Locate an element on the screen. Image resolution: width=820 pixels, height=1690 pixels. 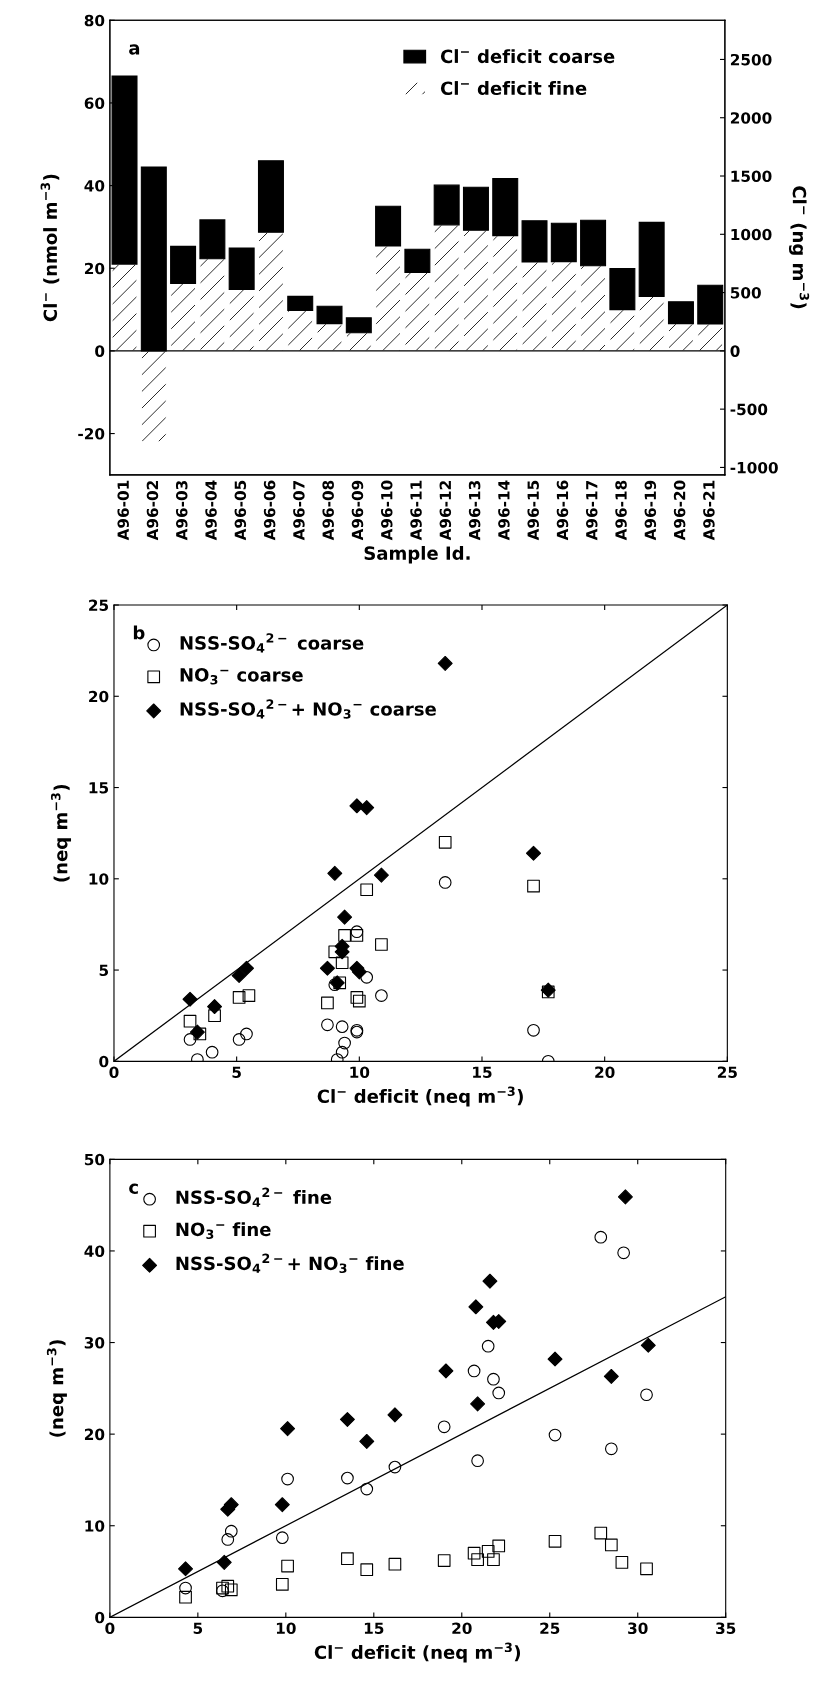
y2-tick-label: -1000 is located at coordinates (754, 467).